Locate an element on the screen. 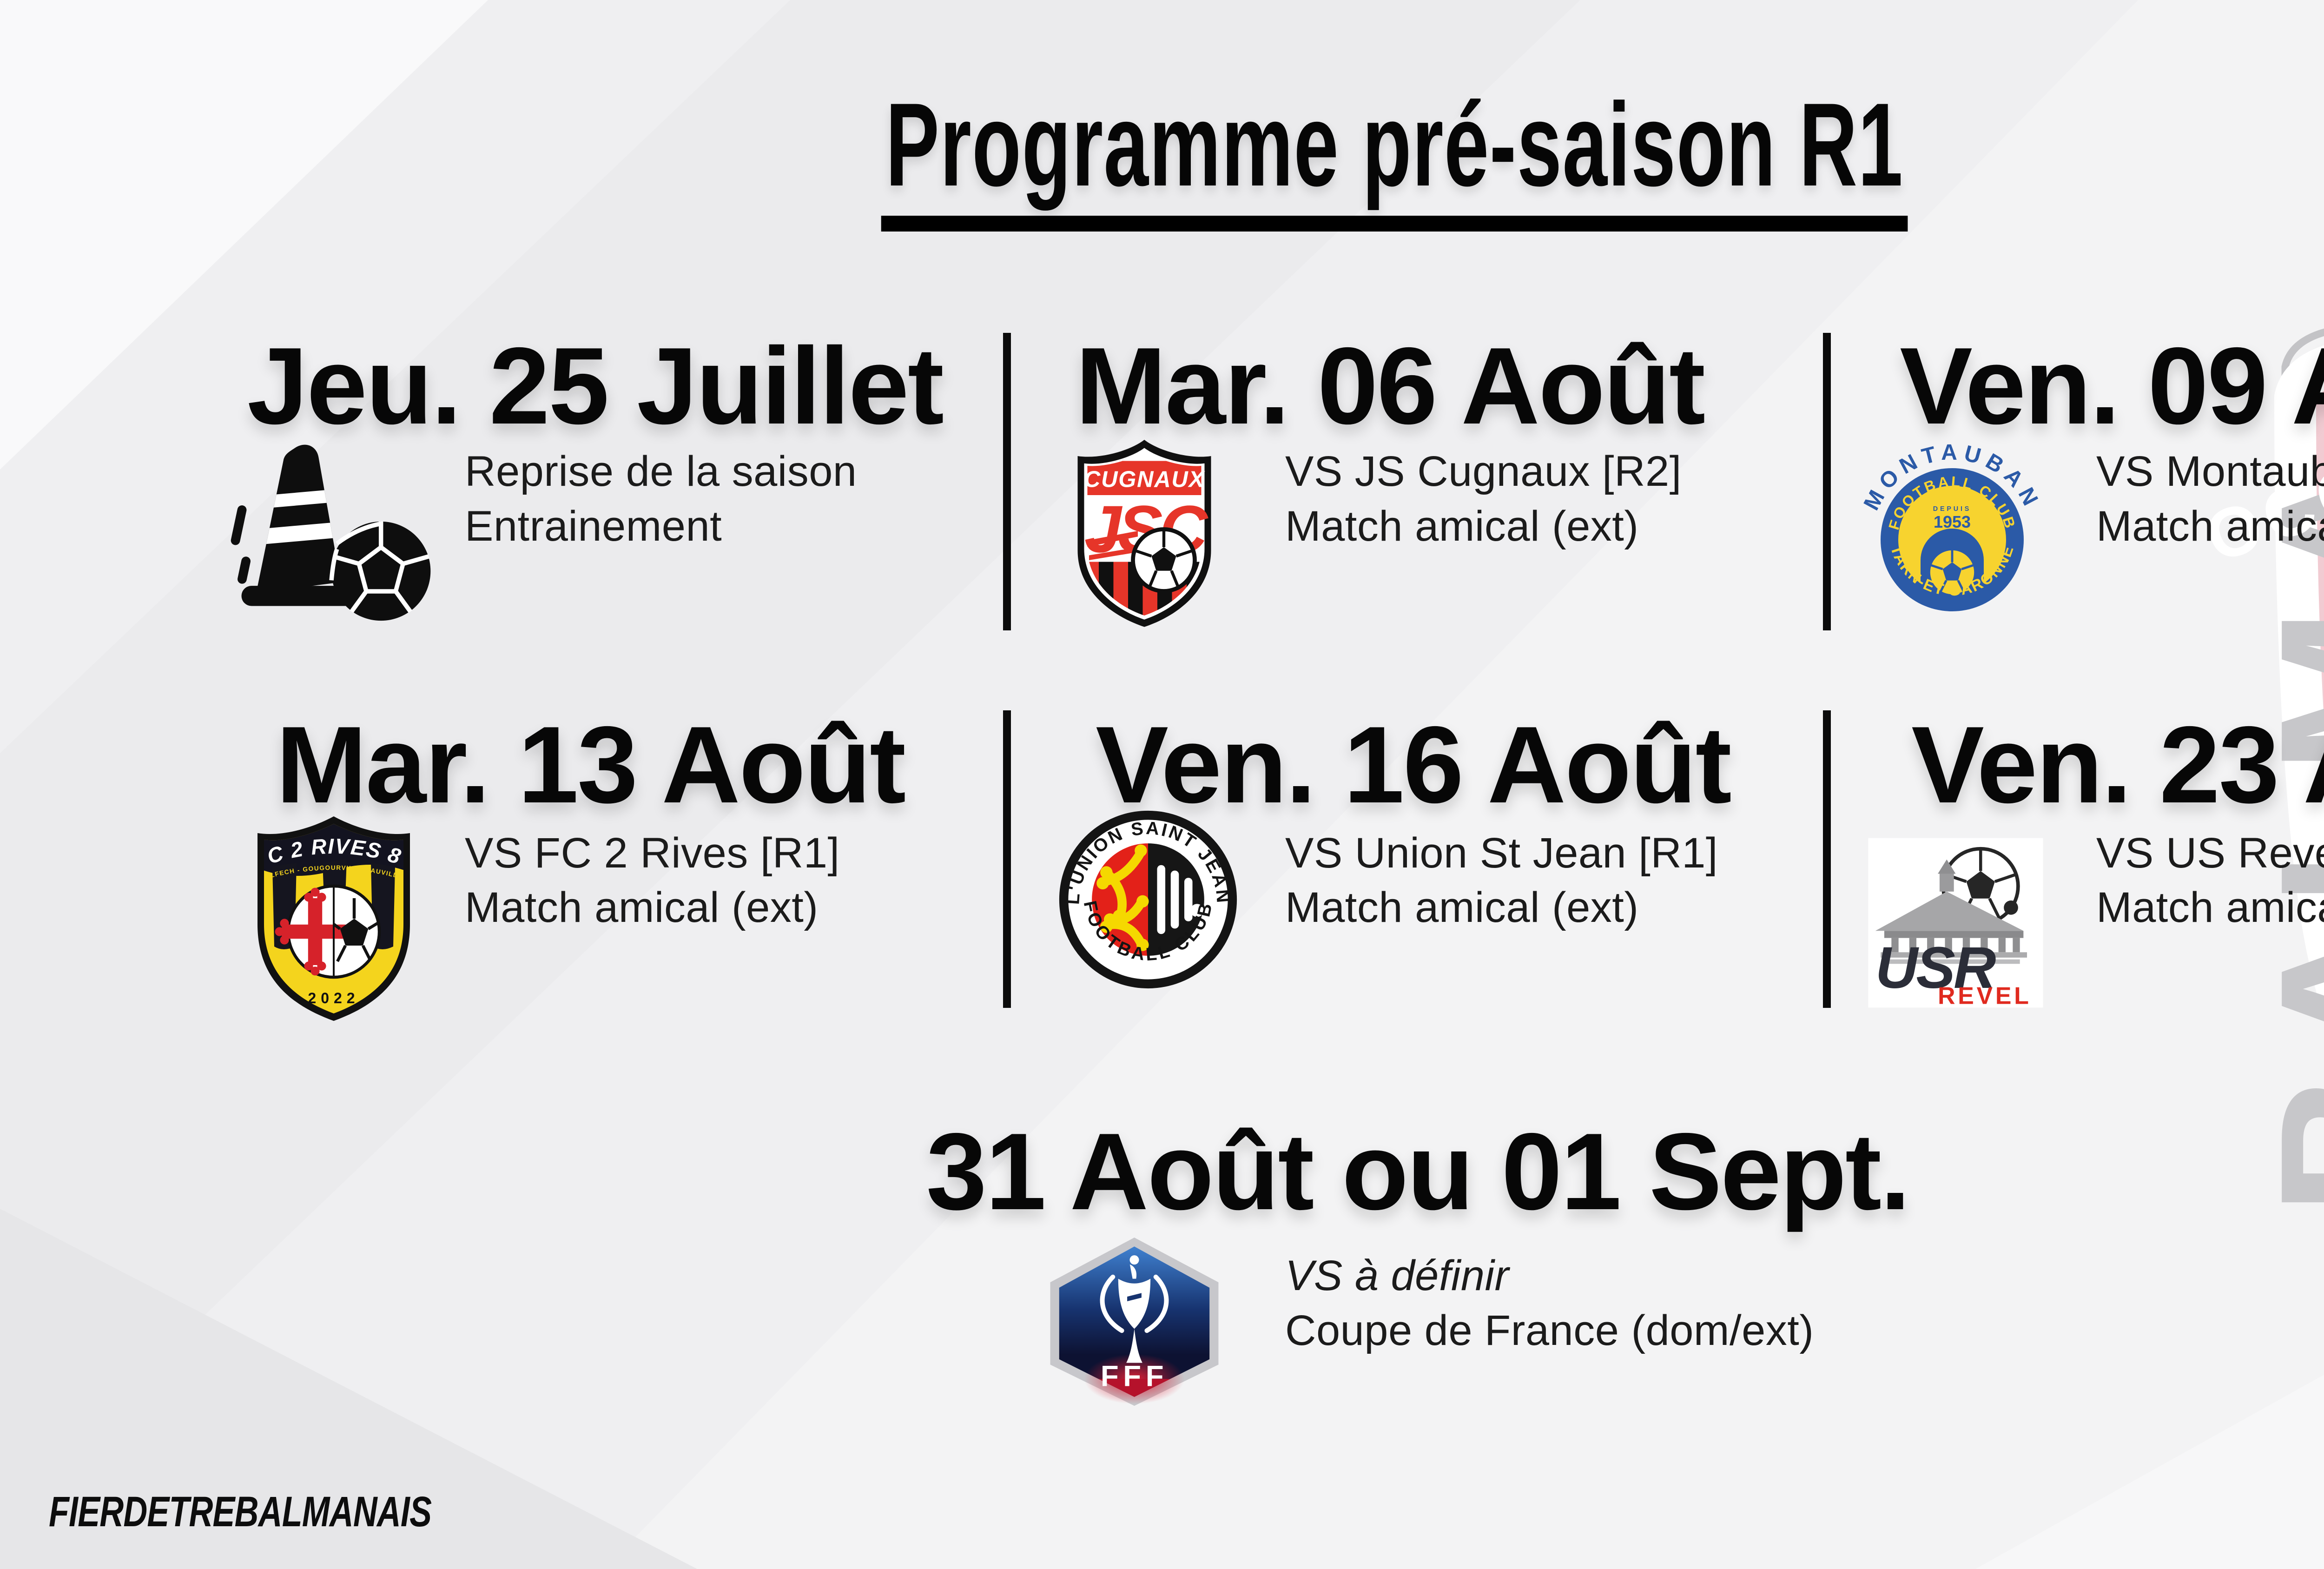 The width and height of the screenshot is (2324, 1569). coupe-de-france-fff-logo: FFF is located at coordinates (1134, 1322).